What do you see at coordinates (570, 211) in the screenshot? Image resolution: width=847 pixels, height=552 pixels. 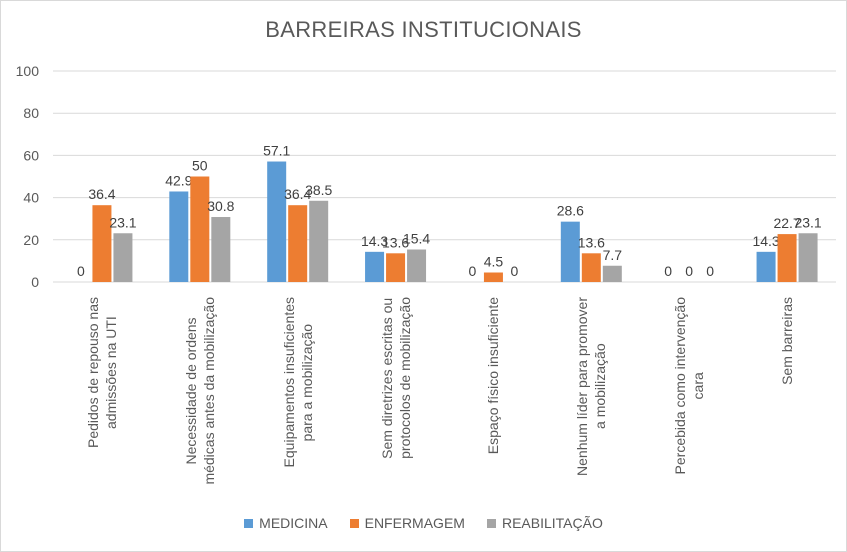 I see `data-label: 28.6` at bounding box center [570, 211].